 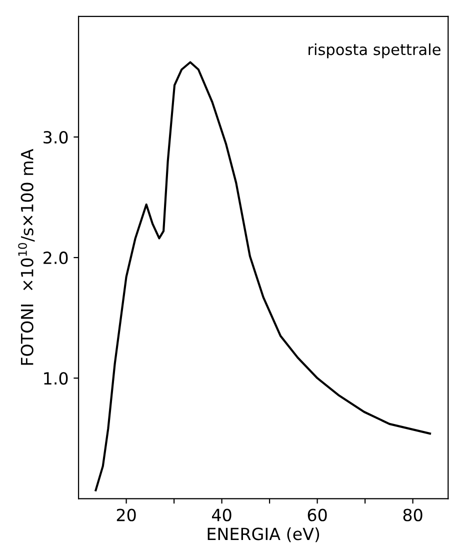 What do you see at coordinates (56, 378) in the screenshot?
I see `y-tick-label: 1.0` at bounding box center [56, 378].